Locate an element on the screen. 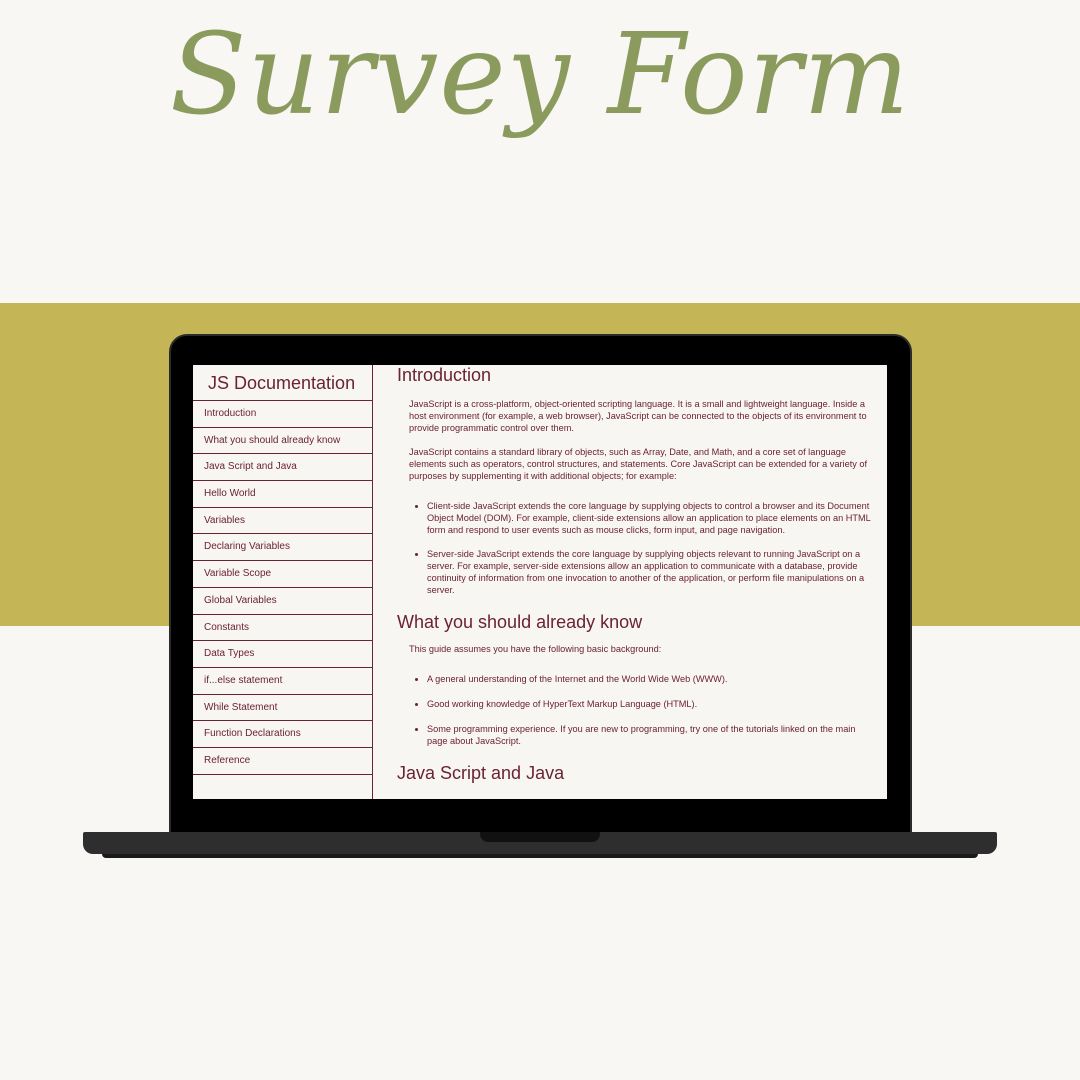 This screenshot has width=1080, height=1080. sidebar-title: JS Documentation is located at coordinates (282, 383).